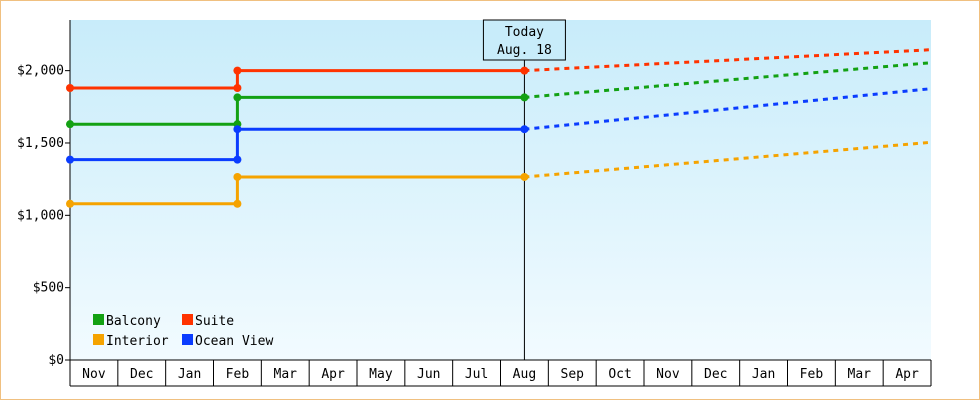 This screenshot has width=980, height=400. I want to click on x-tick-label: Jun, so click(428, 374).